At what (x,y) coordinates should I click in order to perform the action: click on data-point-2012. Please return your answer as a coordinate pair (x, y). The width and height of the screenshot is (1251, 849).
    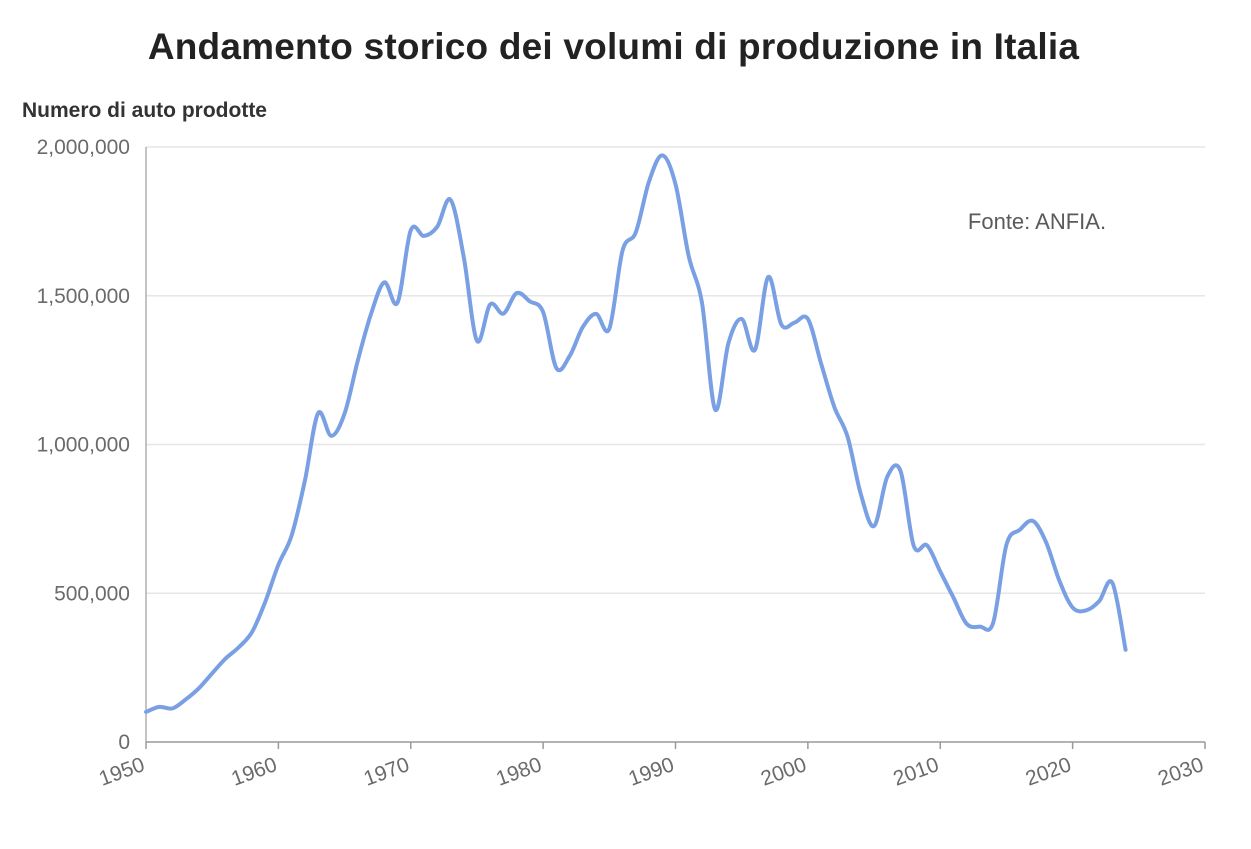
    Looking at the image, I should click on (967, 624).